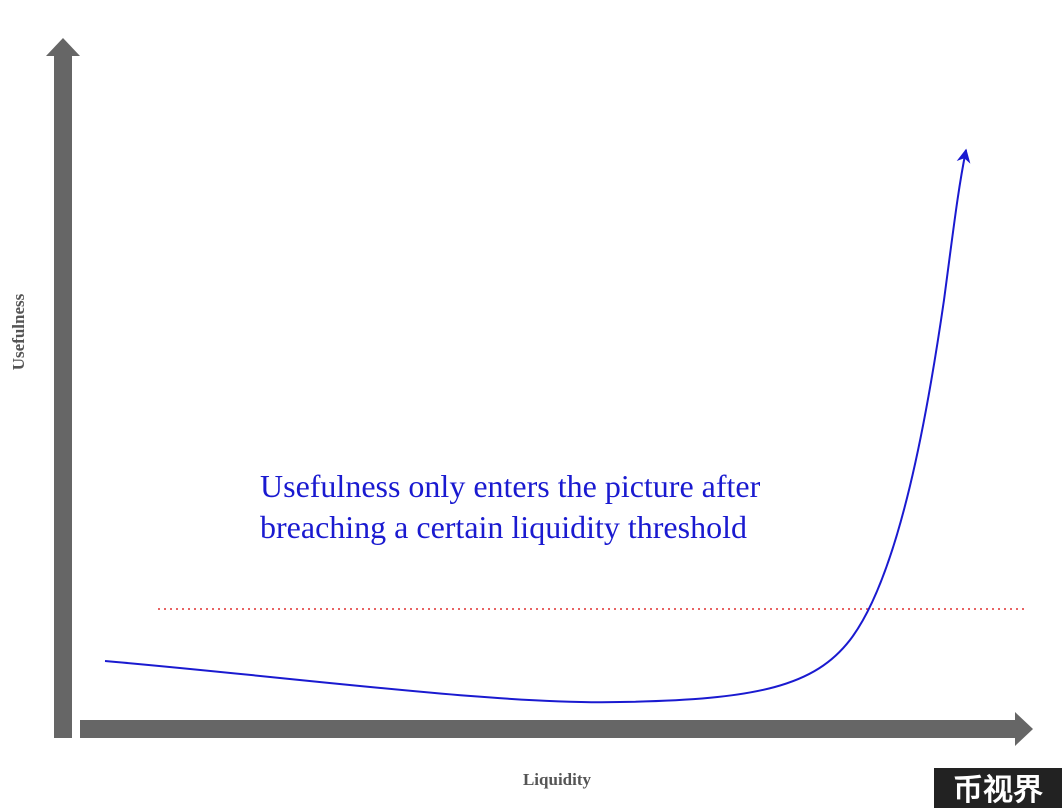 This screenshot has height=808, width=1062. I want to click on annotation-line: breaching a certain liquidity threshold, so click(503, 527).